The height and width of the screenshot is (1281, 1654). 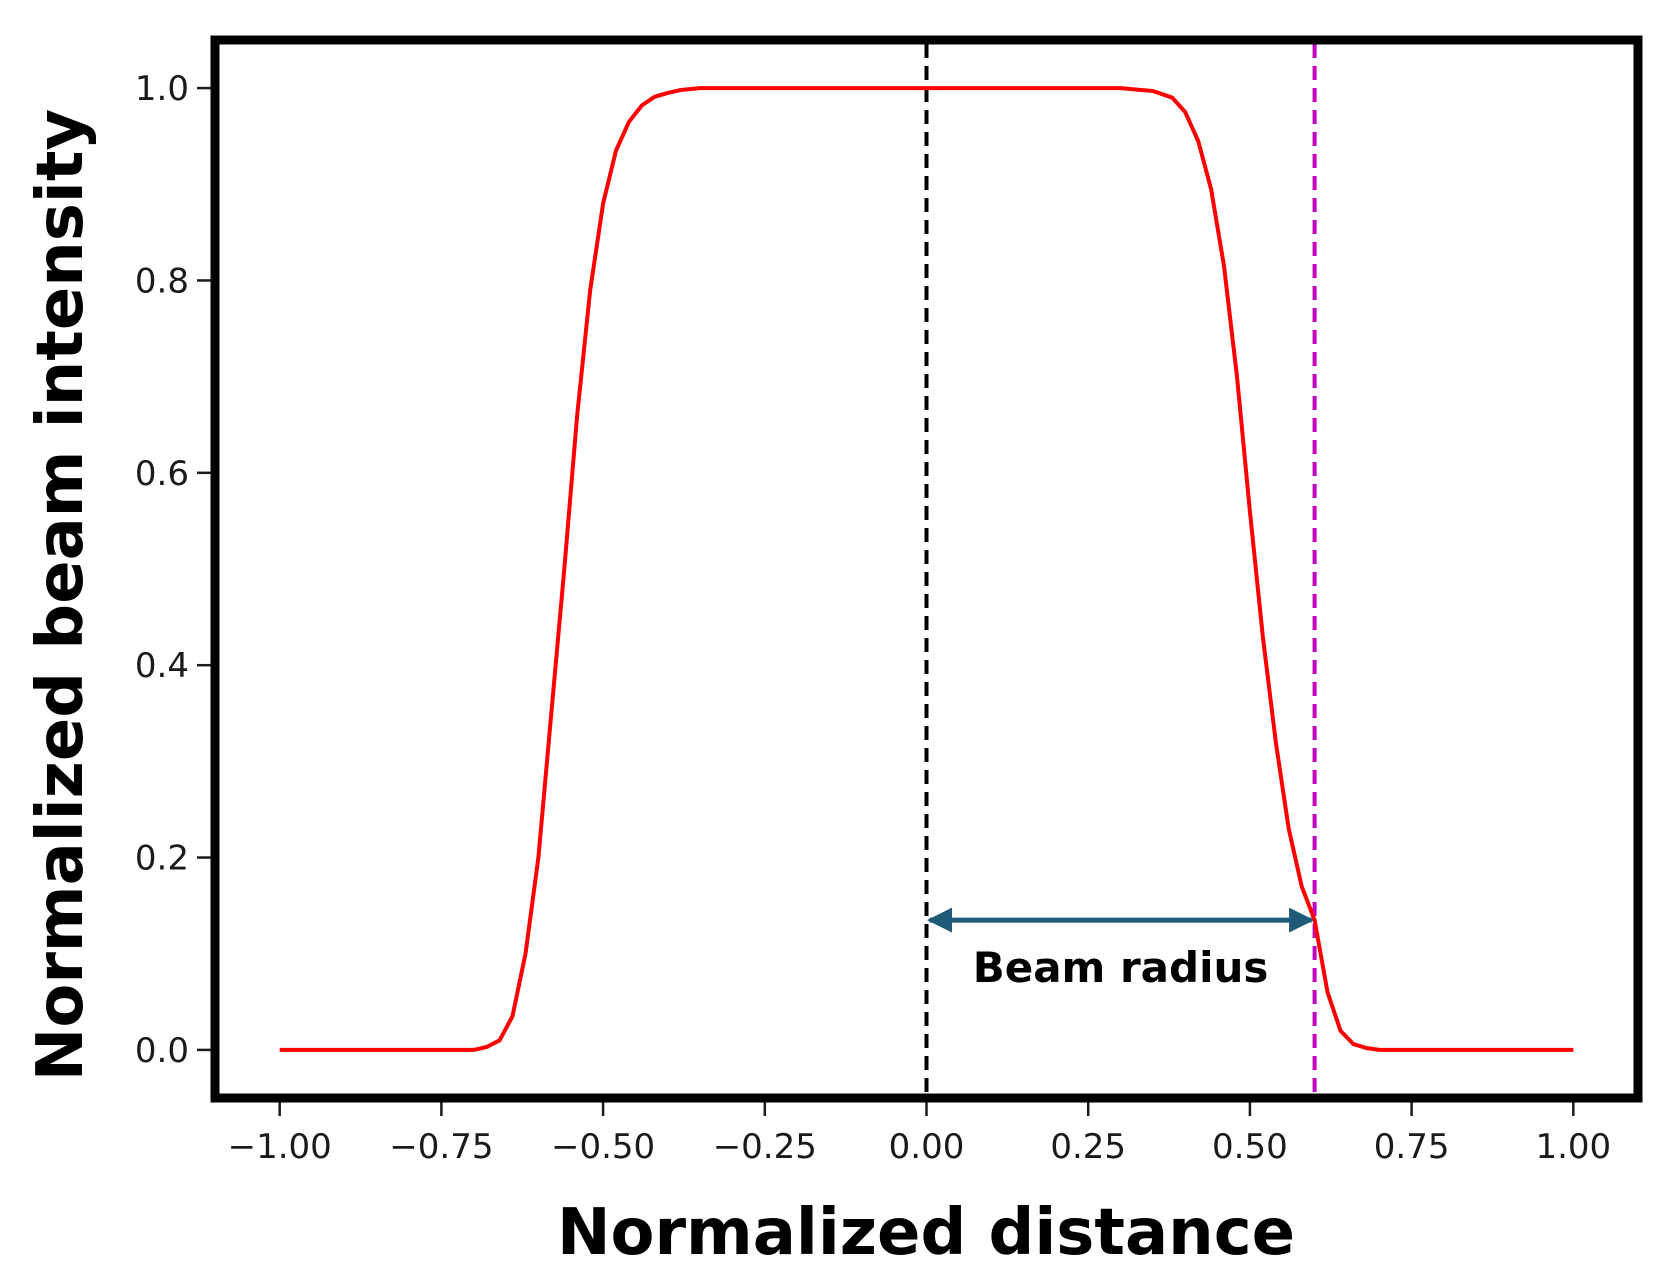 What do you see at coordinates (1412, 1147) in the screenshot?
I see `x-tick-label: 0.75` at bounding box center [1412, 1147].